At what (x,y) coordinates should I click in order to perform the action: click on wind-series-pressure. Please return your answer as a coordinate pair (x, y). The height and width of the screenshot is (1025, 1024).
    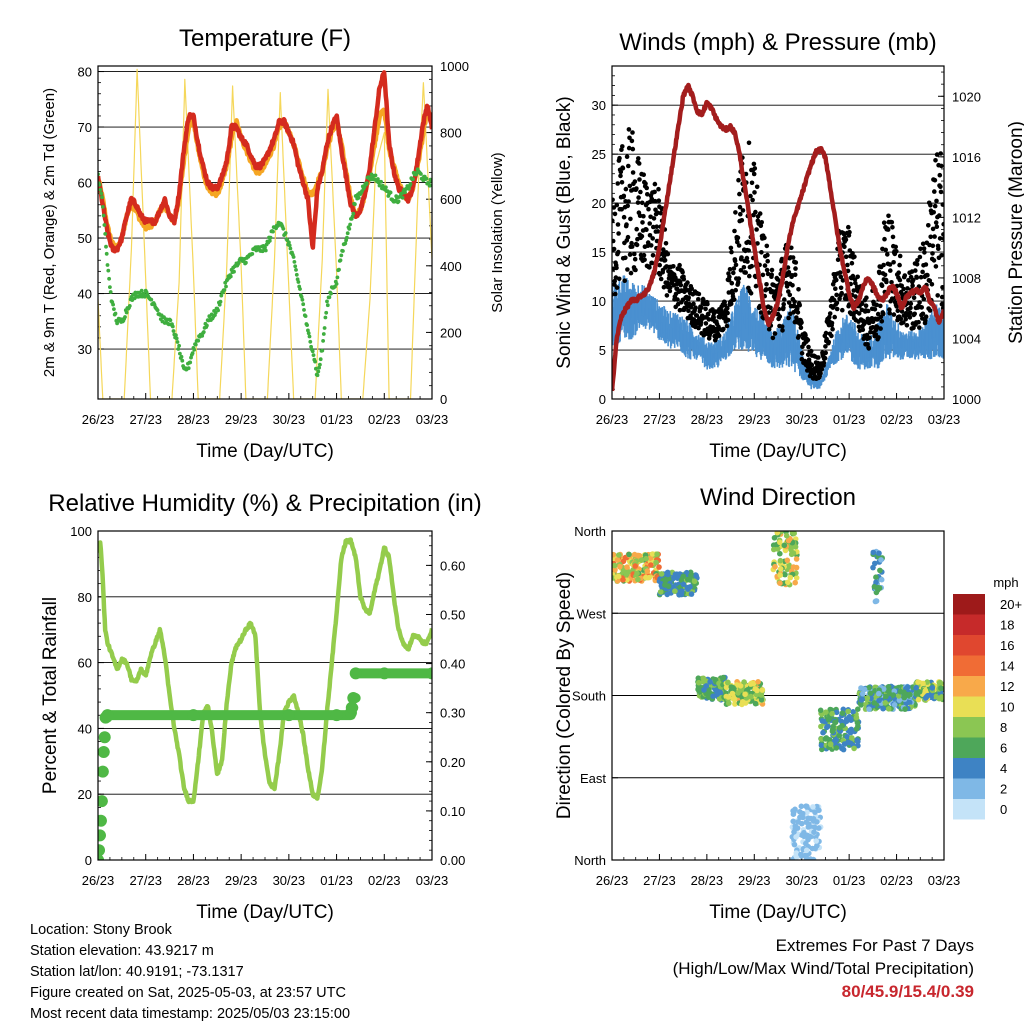
    Looking at the image, I should click on (778, 237).